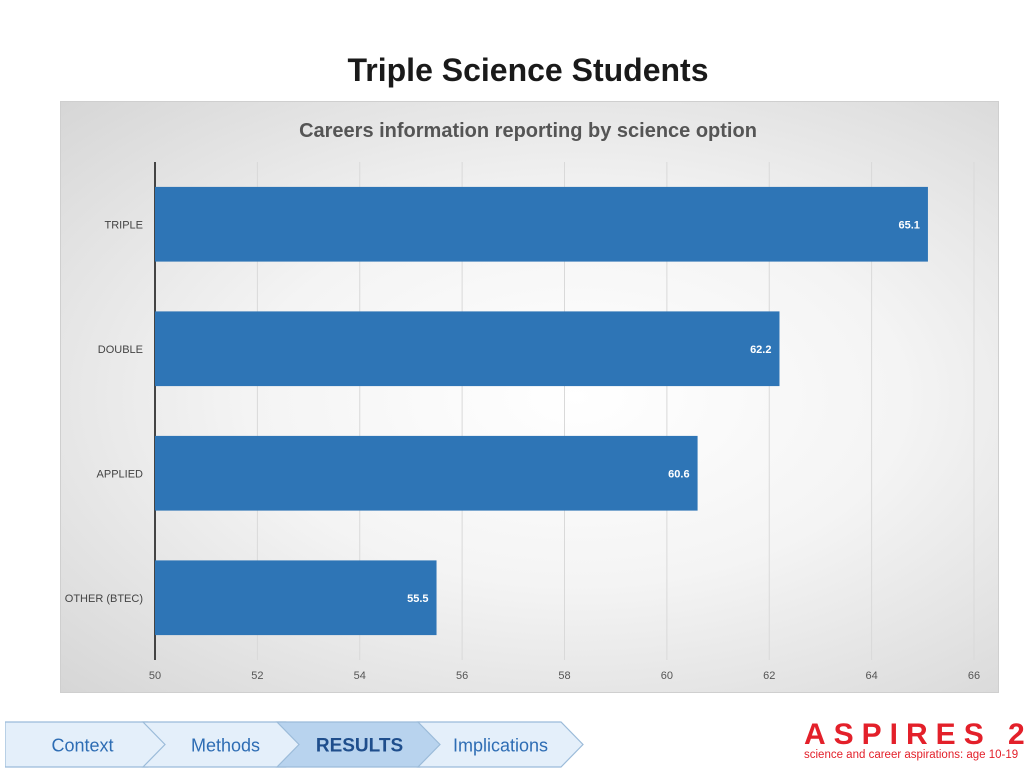 This screenshot has height=768, width=1024. What do you see at coordinates (667, 676) in the screenshot?
I see `x-tick-label: 60` at bounding box center [667, 676].